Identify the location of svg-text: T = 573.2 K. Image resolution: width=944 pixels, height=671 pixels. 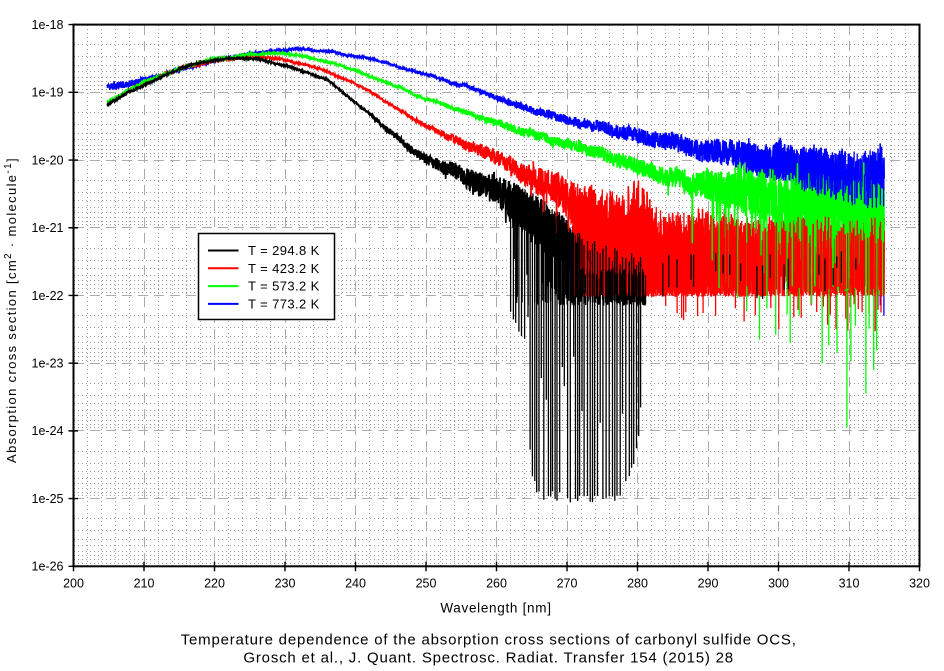
(284, 286).